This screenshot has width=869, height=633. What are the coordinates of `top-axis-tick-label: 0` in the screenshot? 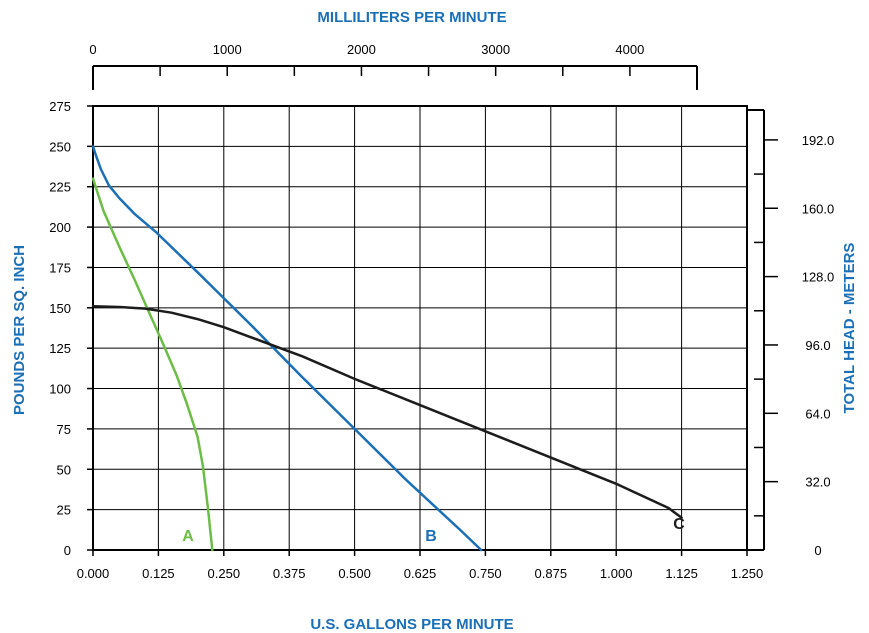 It's located at (92, 49).